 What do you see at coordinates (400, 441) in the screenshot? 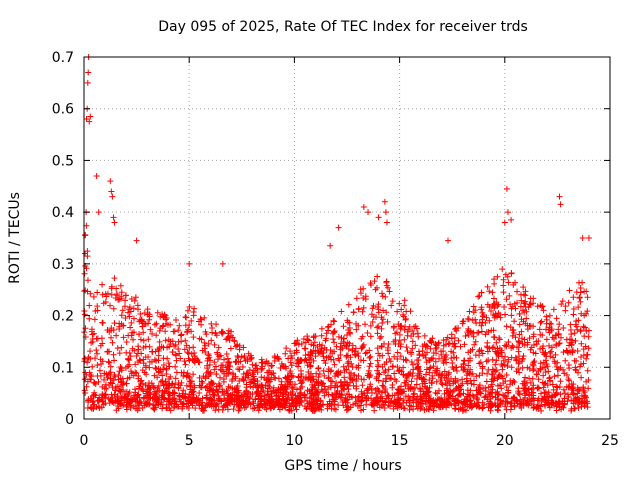
I see `x-tick-label: 15` at bounding box center [400, 441].